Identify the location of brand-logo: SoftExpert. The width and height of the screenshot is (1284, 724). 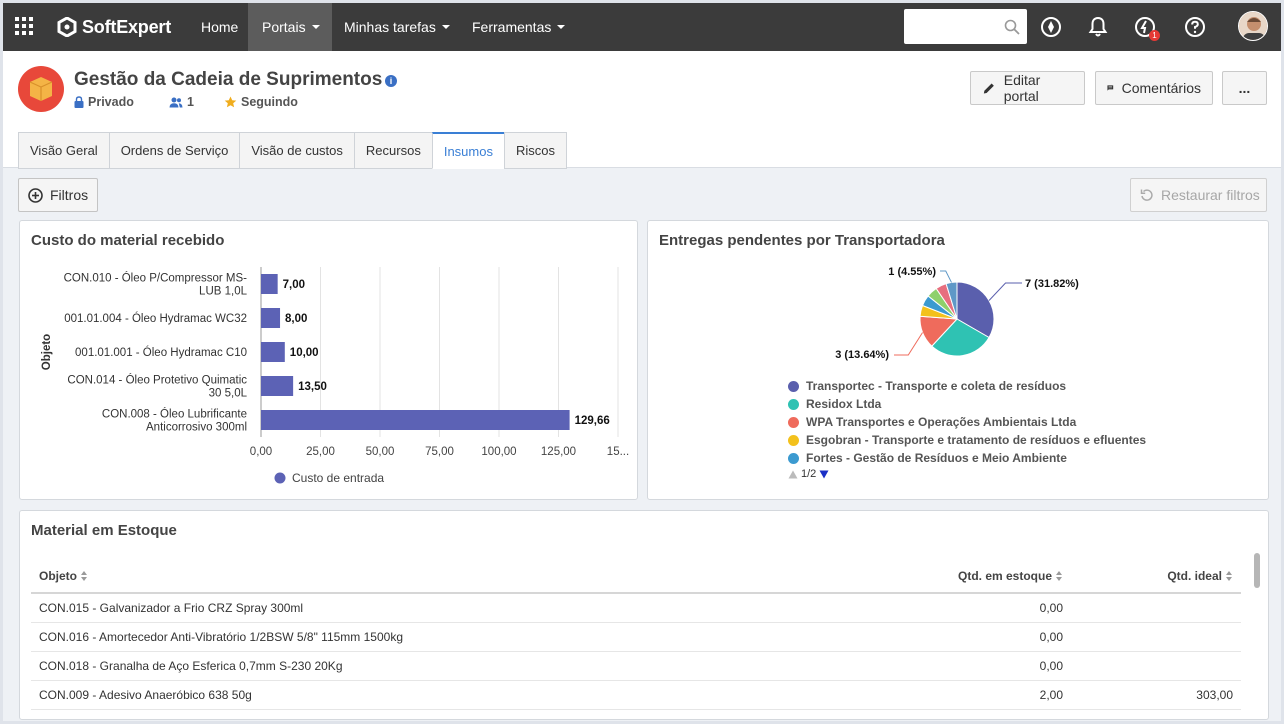
(114, 27).